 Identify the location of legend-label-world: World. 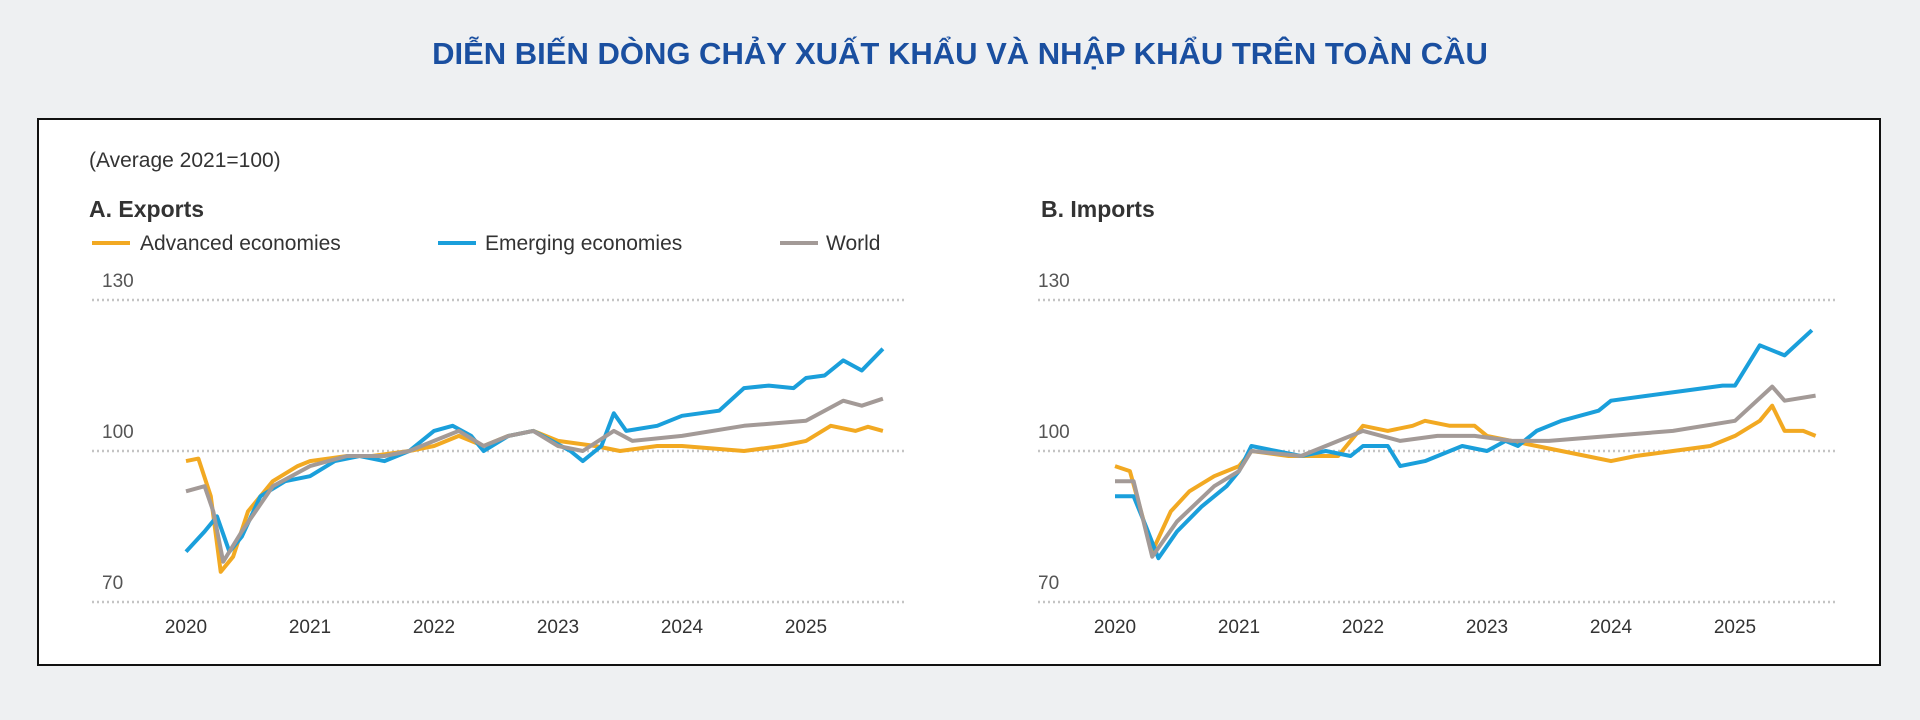
(853, 243).